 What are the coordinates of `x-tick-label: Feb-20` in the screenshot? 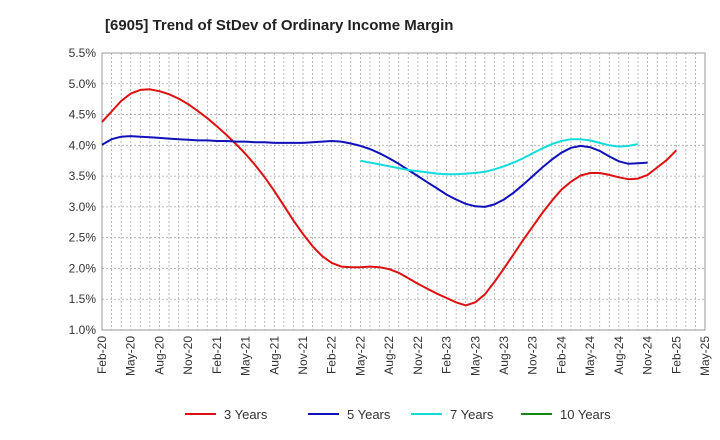 It's located at (102, 355).